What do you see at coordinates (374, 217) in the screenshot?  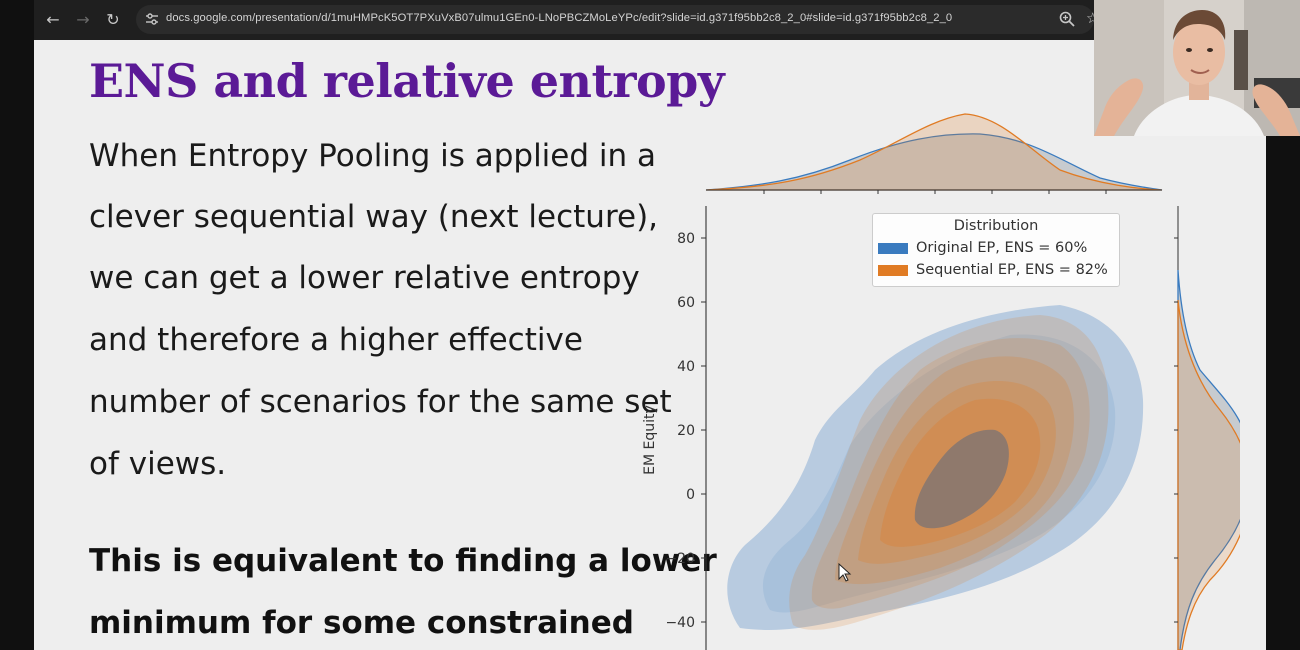 I see `body-text-line: clever sequential way (next lecture),` at bounding box center [374, 217].